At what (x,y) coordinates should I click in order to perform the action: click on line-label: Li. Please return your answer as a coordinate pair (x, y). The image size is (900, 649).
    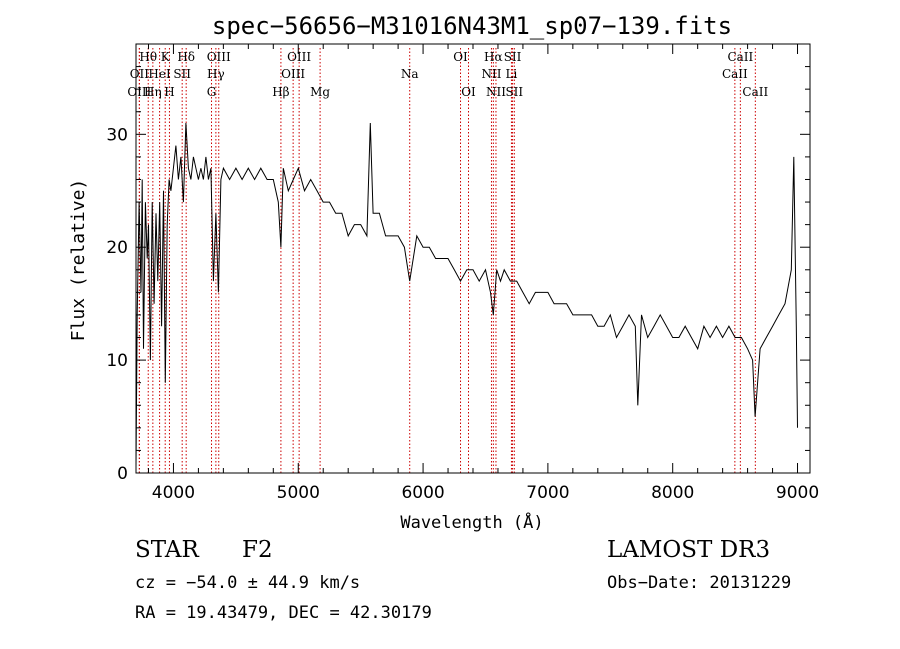
    Looking at the image, I should click on (512, 74).